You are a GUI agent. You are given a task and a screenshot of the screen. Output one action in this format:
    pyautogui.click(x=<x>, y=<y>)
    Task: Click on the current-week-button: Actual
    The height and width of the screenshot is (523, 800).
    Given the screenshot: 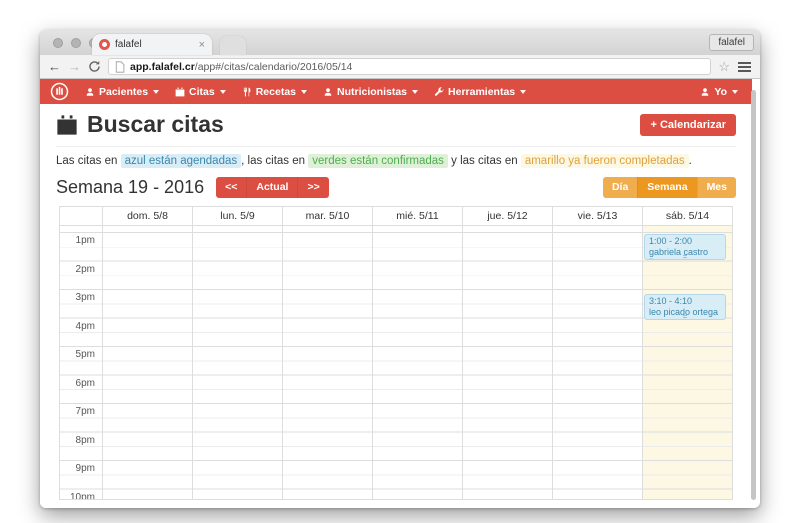 What is the action you would take?
    pyautogui.click(x=272, y=187)
    